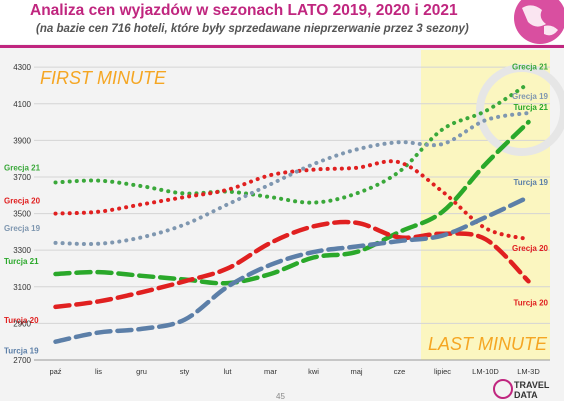 The width and height of the screenshot is (564, 401). Describe the element at coordinates (442, 371) in the screenshot. I see `x-tick-label: lipiec` at that location.